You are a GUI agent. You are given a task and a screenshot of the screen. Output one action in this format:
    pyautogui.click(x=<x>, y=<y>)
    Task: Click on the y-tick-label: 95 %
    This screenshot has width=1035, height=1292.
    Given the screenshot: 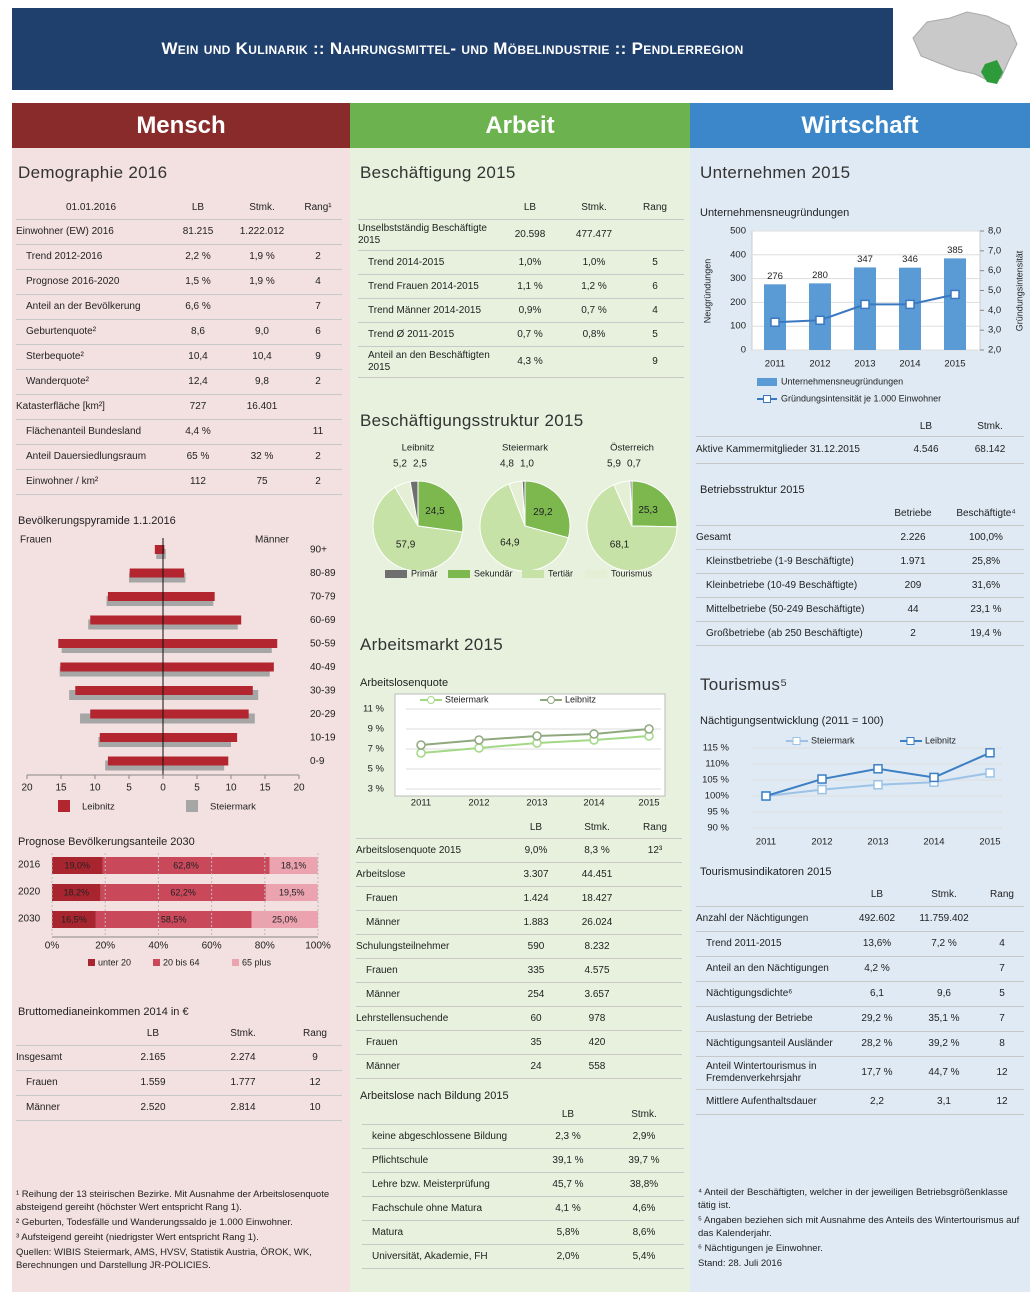 What is the action you would take?
    pyautogui.click(x=718, y=812)
    